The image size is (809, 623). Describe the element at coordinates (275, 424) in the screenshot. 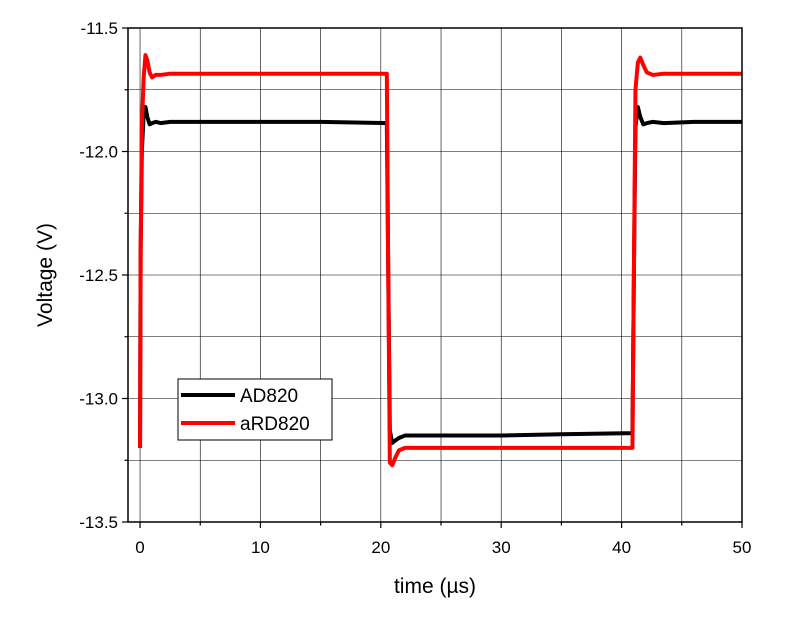

I see `legend-label-ard820: aRD820` at that location.